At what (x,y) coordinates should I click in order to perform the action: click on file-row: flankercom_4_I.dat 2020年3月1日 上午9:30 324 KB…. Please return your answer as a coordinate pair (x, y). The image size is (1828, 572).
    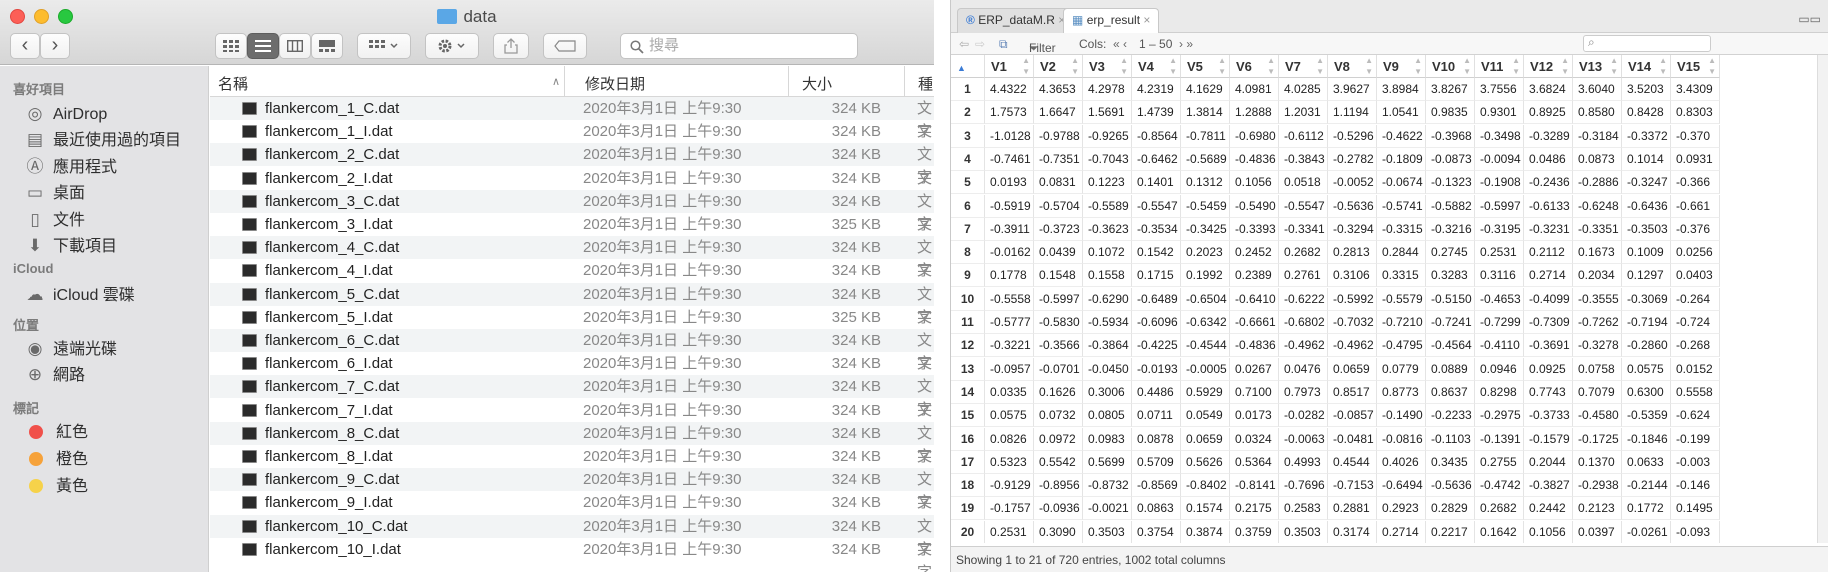
    Looking at the image, I should click on (572, 280).